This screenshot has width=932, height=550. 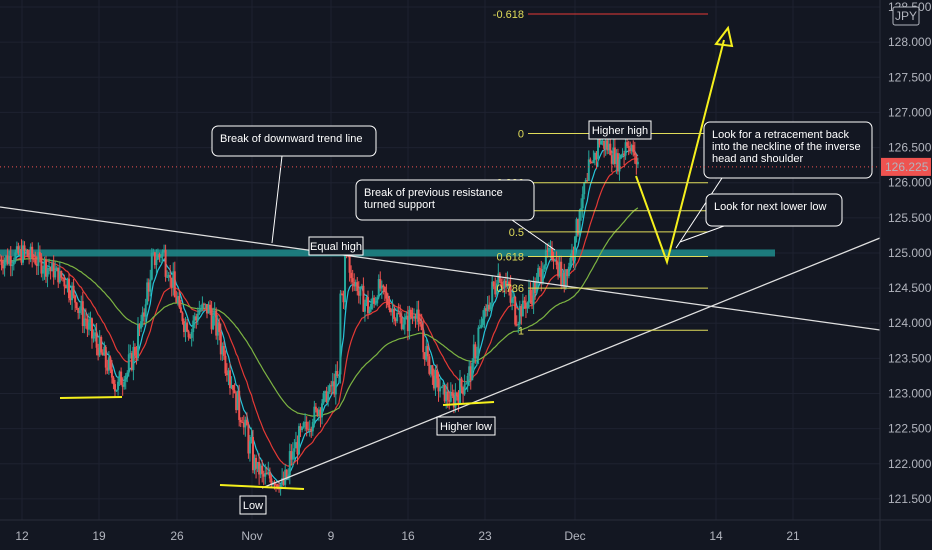 I want to click on annotation-trendline-break: Break of downward trend line, so click(x=294, y=184).